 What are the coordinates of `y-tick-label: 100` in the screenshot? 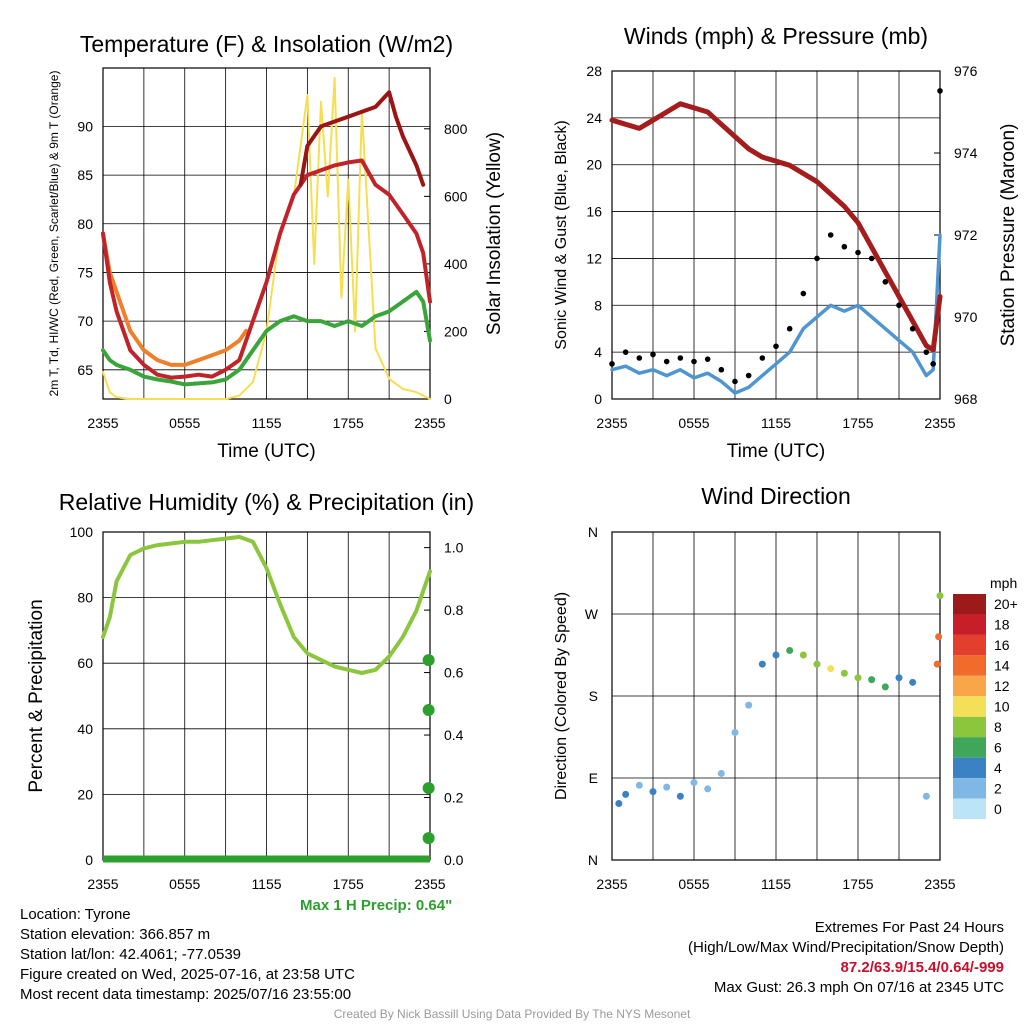 It's located at (82, 532).